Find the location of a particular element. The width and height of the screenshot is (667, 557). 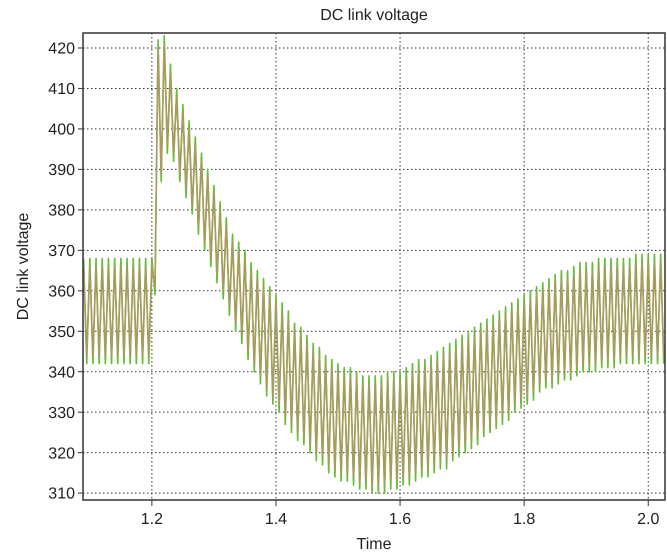

x-axis-title: Time is located at coordinates (374, 544).